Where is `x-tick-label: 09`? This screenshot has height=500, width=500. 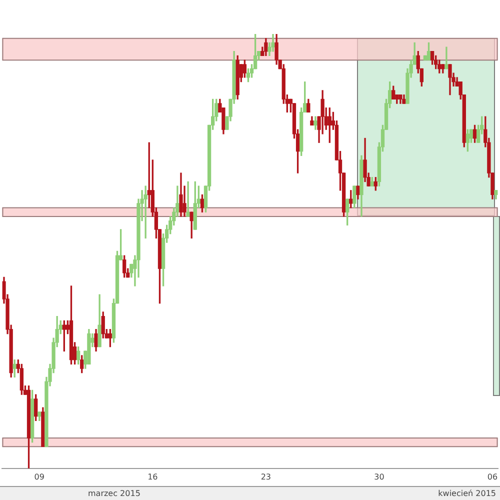 x-tick-label: 09 is located at coordinates (39, 477).